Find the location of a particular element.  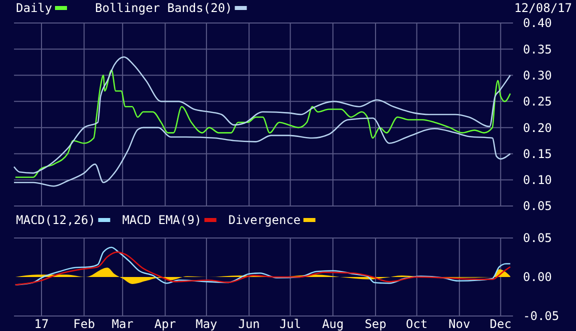

x-tick-label: Oct is located at coordinates (417, 324).